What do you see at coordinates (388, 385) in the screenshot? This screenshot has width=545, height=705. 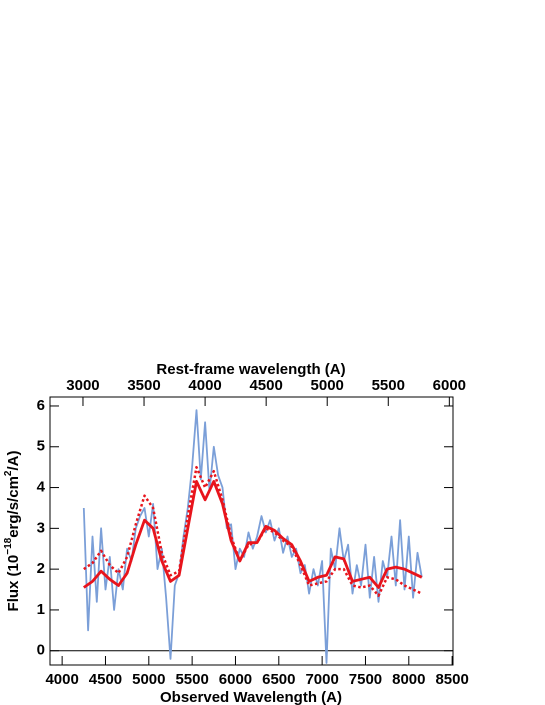 I see `x2-tick-label: 5500` at bounding box center [388, 385].